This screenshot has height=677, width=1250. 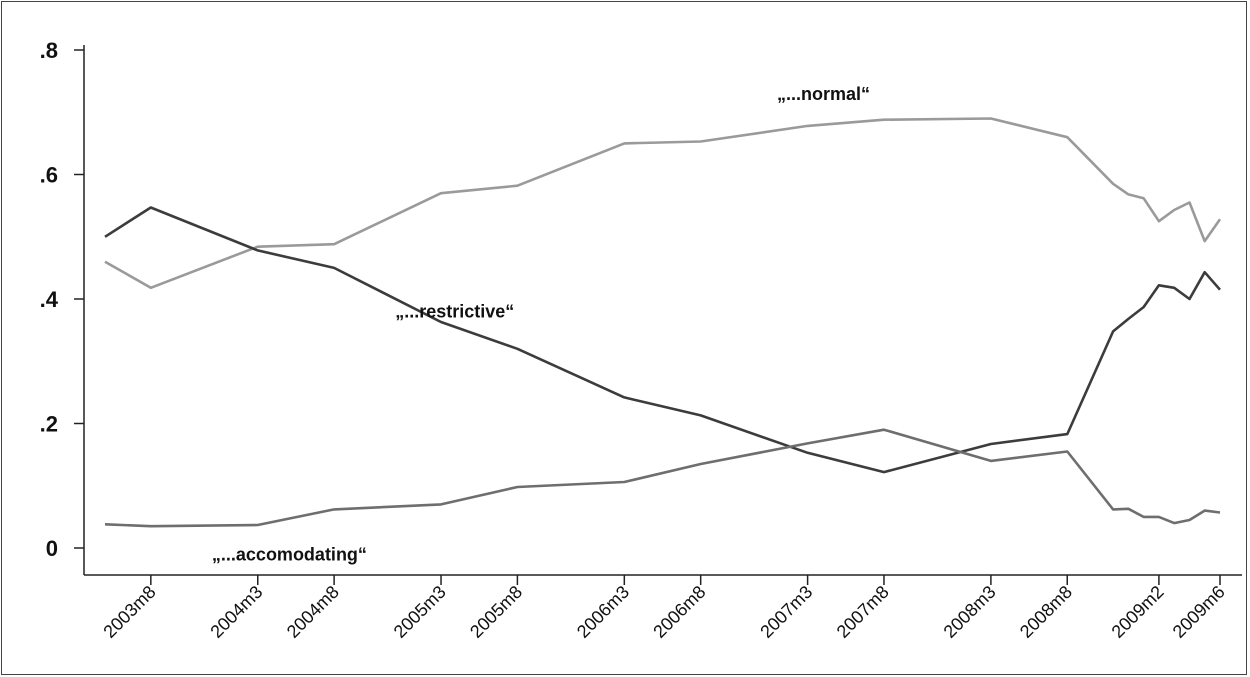 I want to click on x-tick-label: 2003m8, so click(x=130, y=612).